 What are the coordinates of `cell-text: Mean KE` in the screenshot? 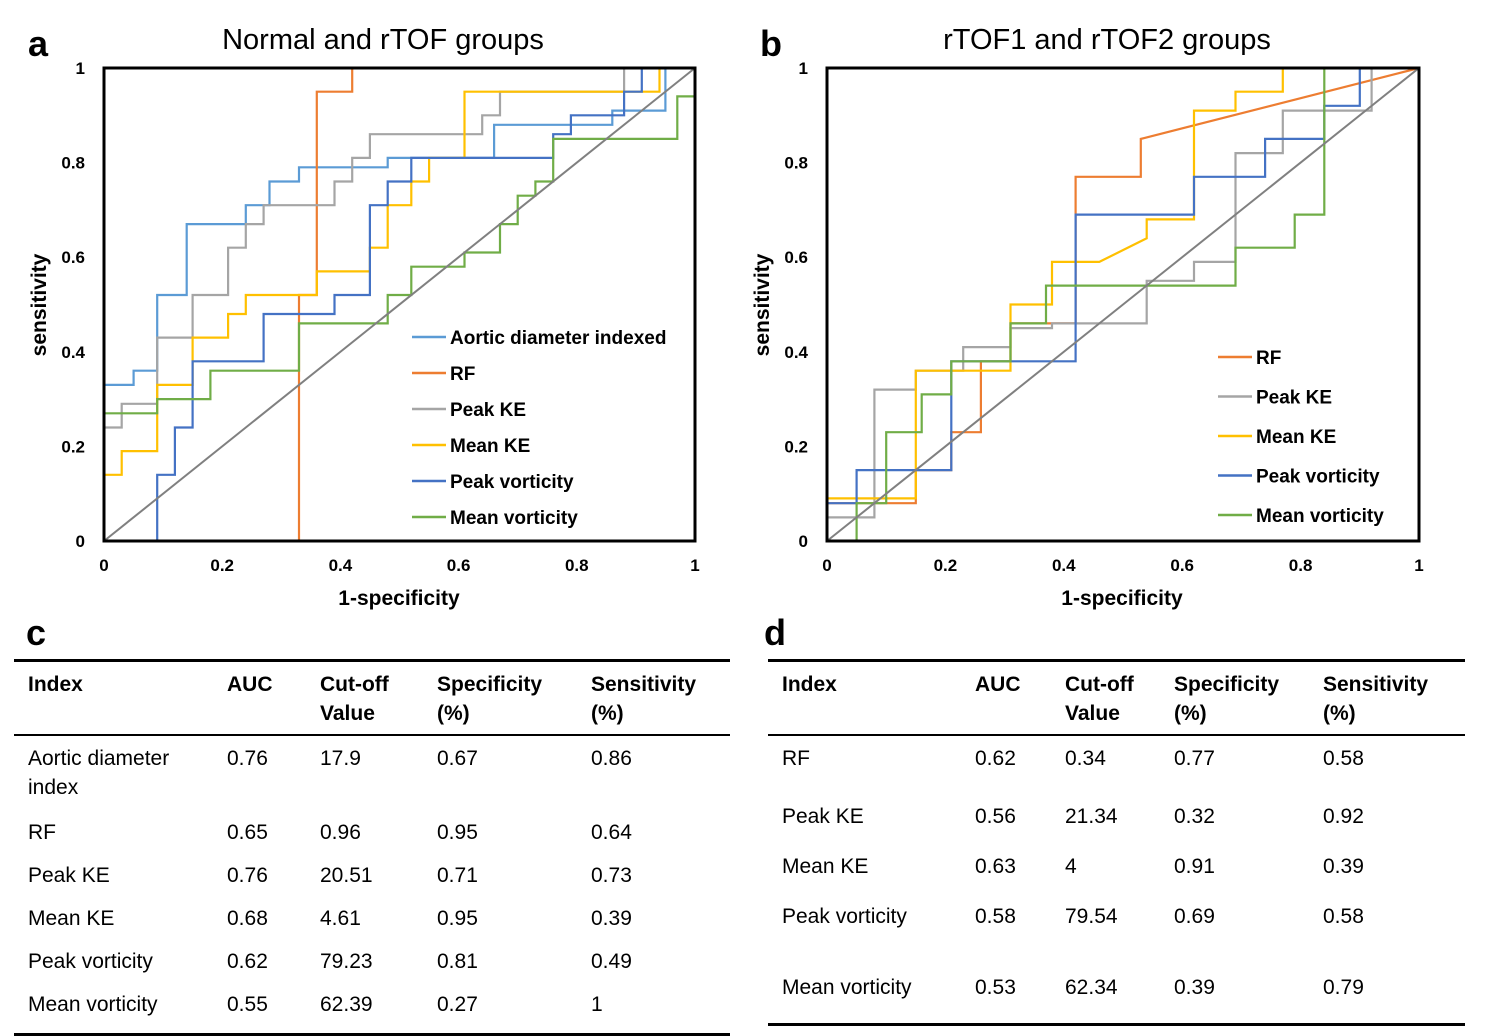 It's located at (71, 918).